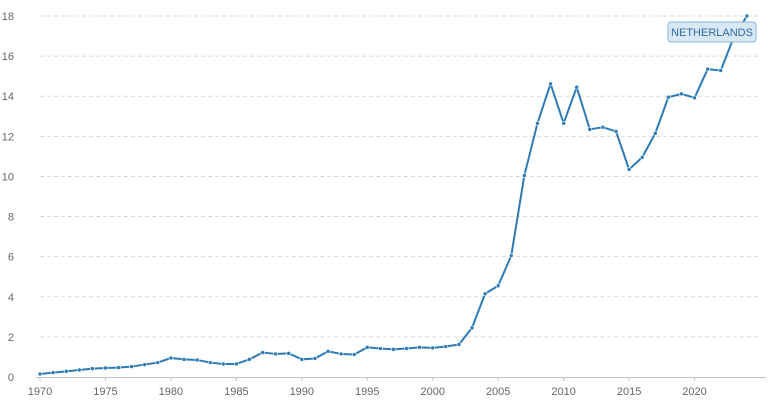 This screenshot has height=417, width=774. I want to click on data-point: 2013: 12.45, so click(603, 127).